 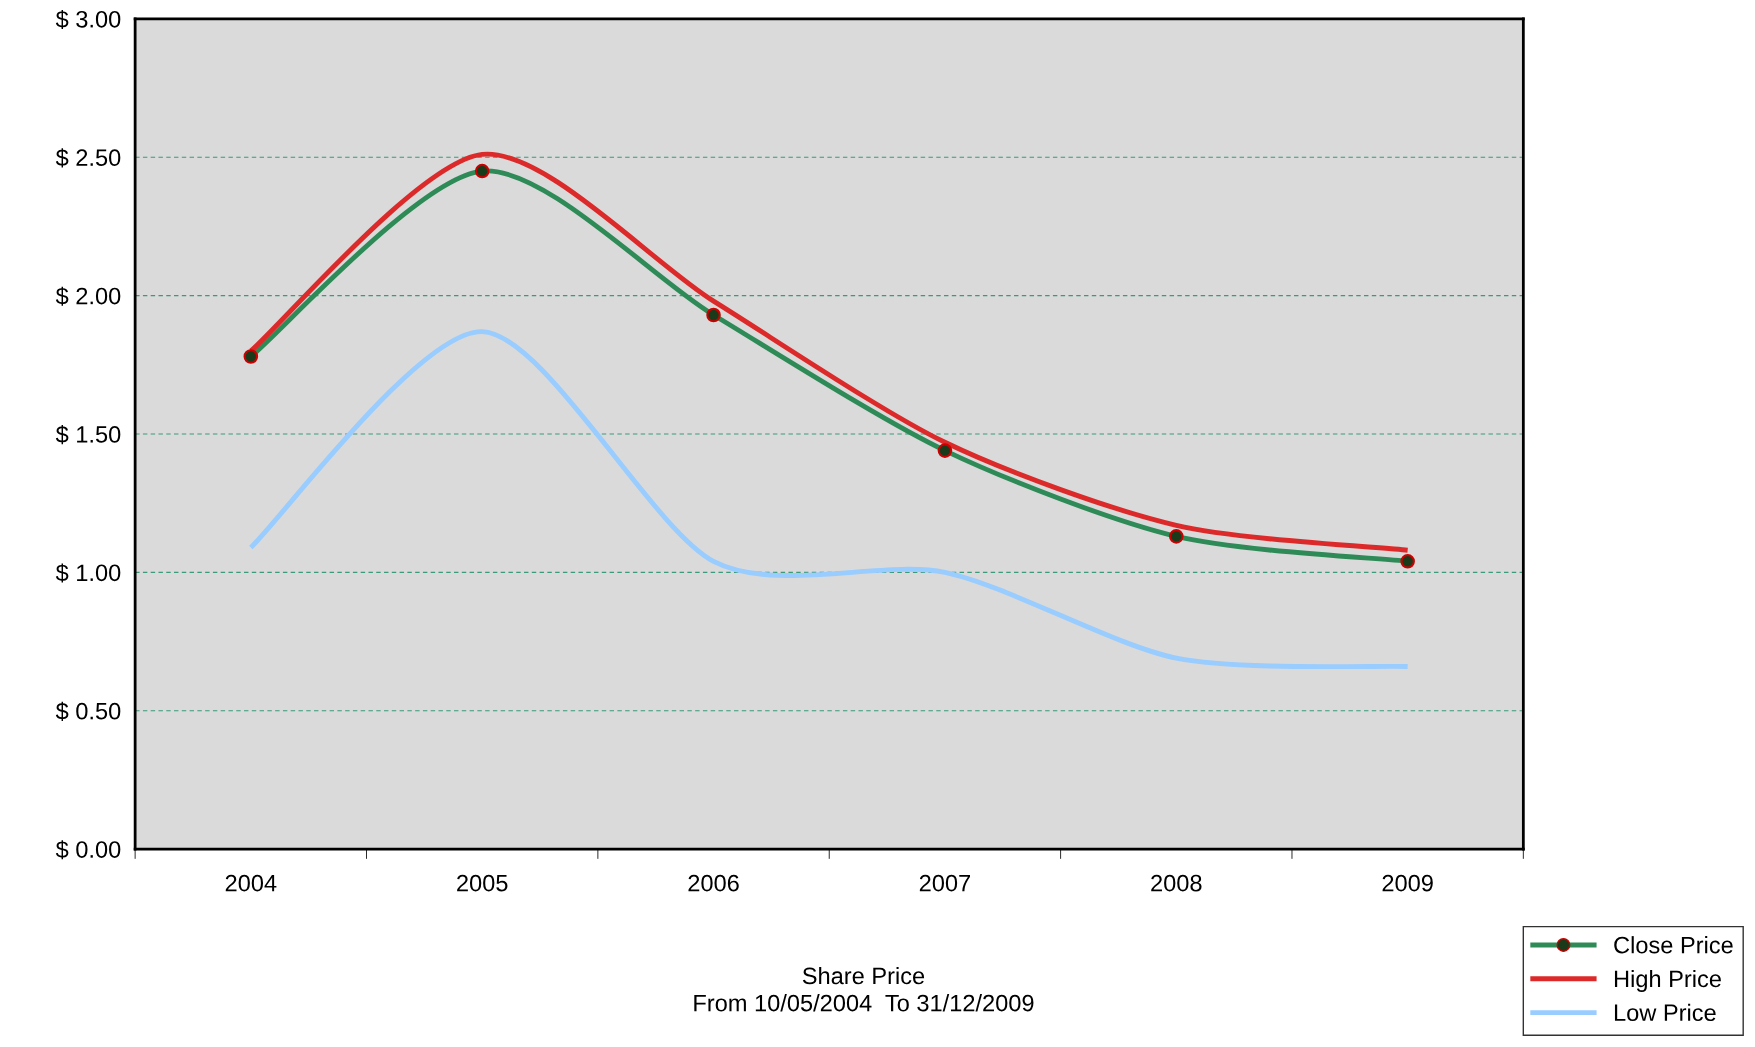 I want to click on legend-label: Close Price, so click(x=1673, y=945).